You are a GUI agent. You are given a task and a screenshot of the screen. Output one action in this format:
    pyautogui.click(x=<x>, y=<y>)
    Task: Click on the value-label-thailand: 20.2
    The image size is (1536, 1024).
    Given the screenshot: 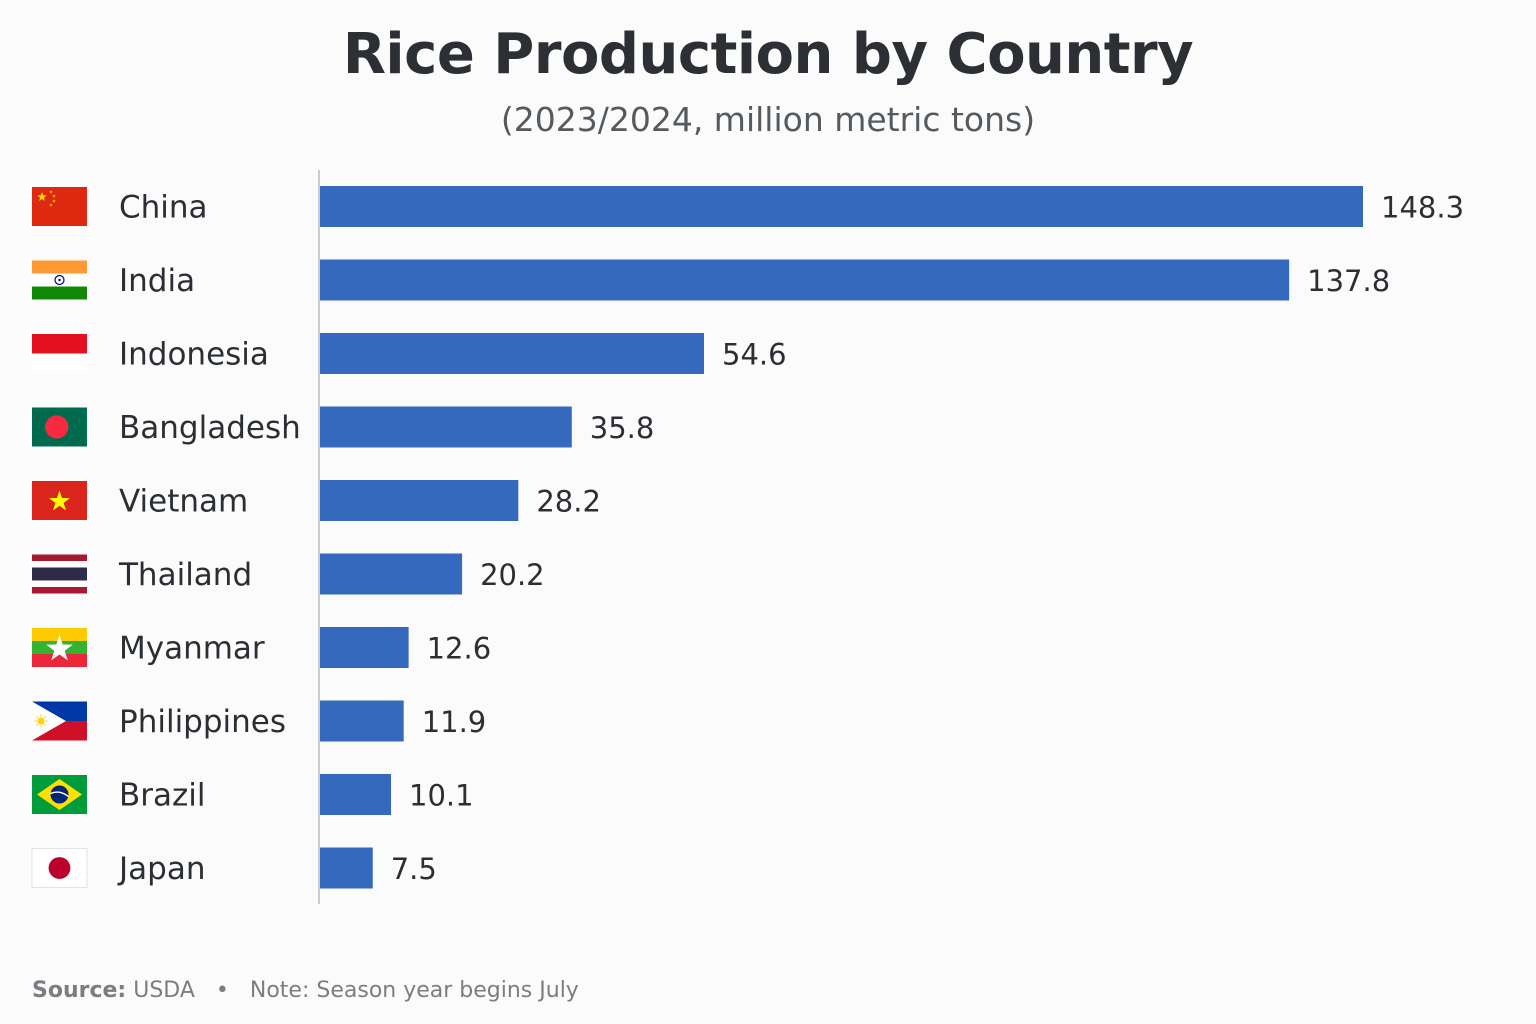 What is the action you would take?
    pyautogui.click(x=512, y=575)
    